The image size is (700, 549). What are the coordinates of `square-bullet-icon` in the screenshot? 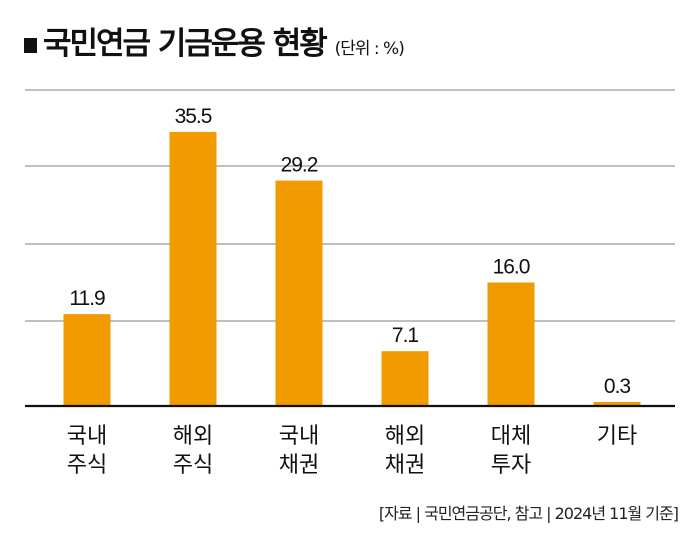 It's located at (30, 45).